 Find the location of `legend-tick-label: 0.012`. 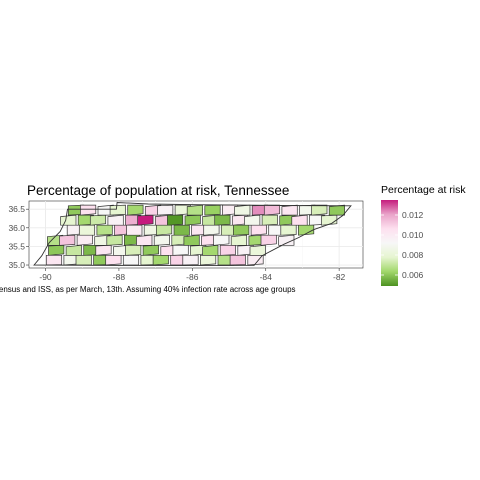

legend-tick-label: 0.012 is located at coordinates (413, 215).